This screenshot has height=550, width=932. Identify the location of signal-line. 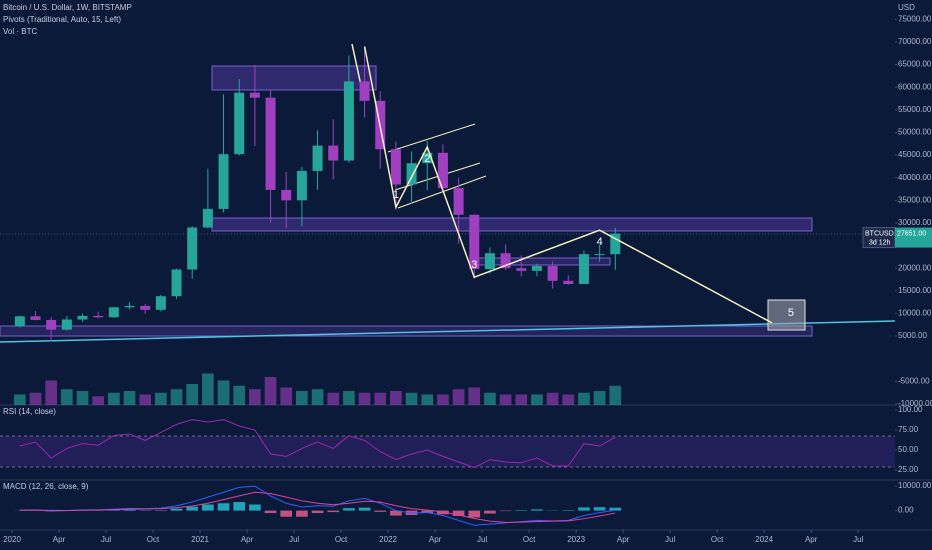
(317, 507).